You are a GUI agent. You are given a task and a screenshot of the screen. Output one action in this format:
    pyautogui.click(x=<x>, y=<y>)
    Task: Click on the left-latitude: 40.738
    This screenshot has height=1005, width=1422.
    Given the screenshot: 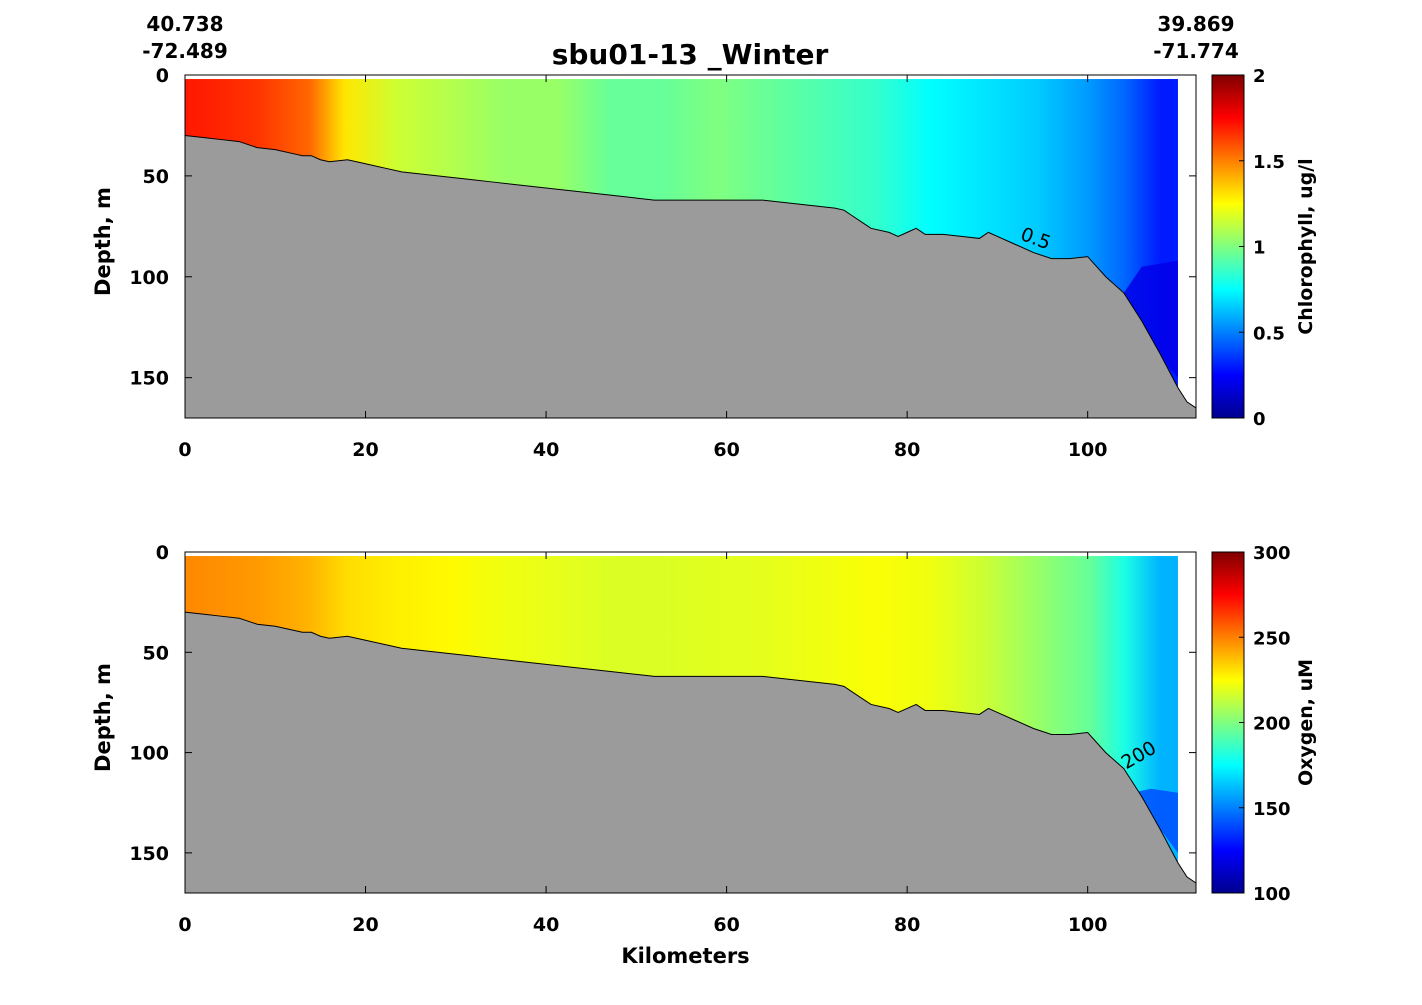 What is the action you would take?
    pyautogui.click(x=184, y=24)
    